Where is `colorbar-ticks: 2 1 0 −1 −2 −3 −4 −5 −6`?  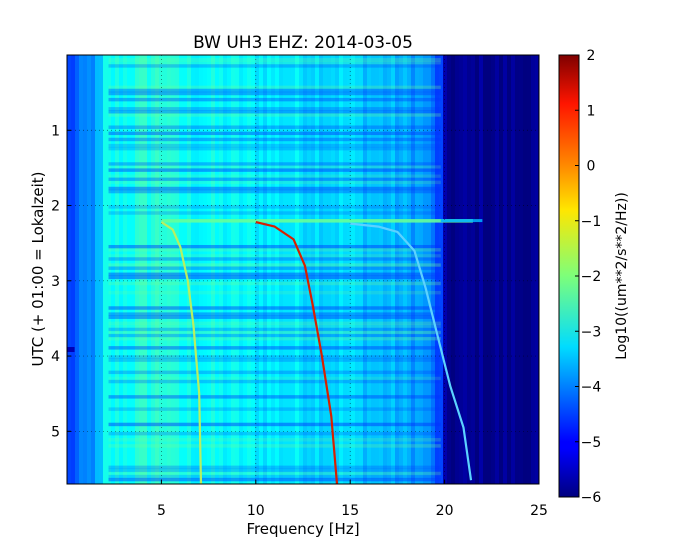
colorbar-ticks: 2 1 0 −1 −2 −3 −4 −5 −6 is located at coordinates (588, 277).